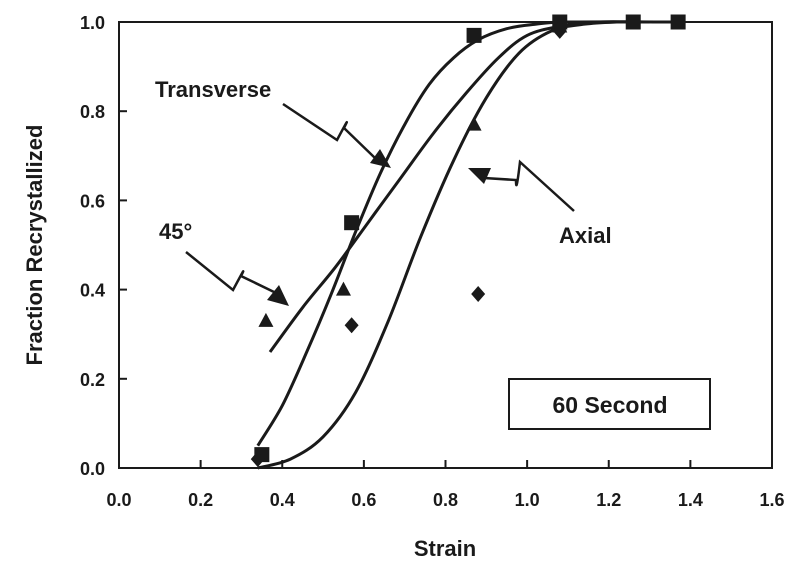  What do you see at coordinates (175, 231) in the screenshot?
I see `annotation-45-label: 45°` at bounding box center [175, 231].